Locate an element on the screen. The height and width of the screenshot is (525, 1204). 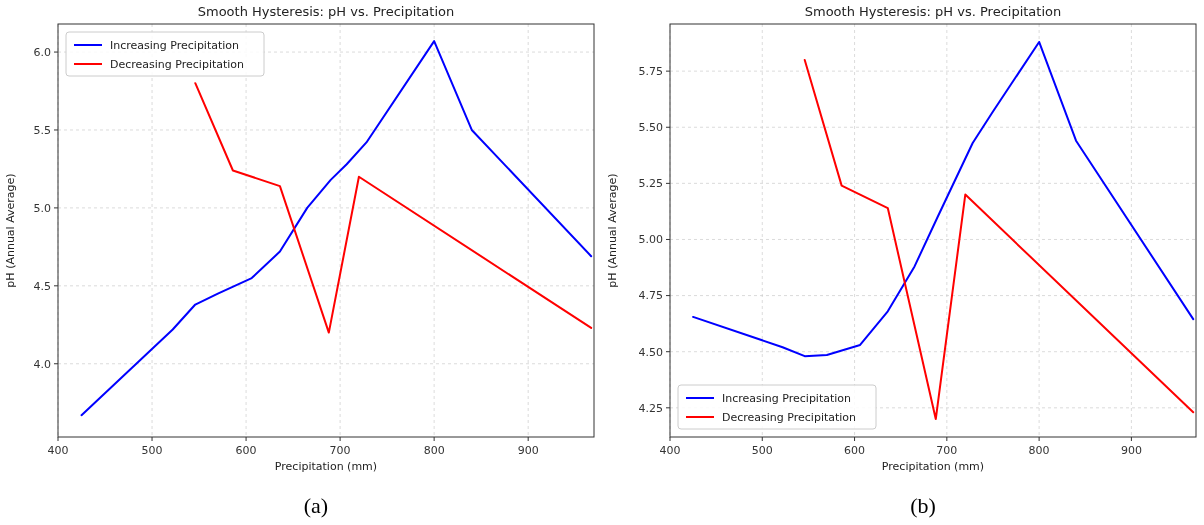
y-tick-label: 5.25 is located at coordinates (650, 184).